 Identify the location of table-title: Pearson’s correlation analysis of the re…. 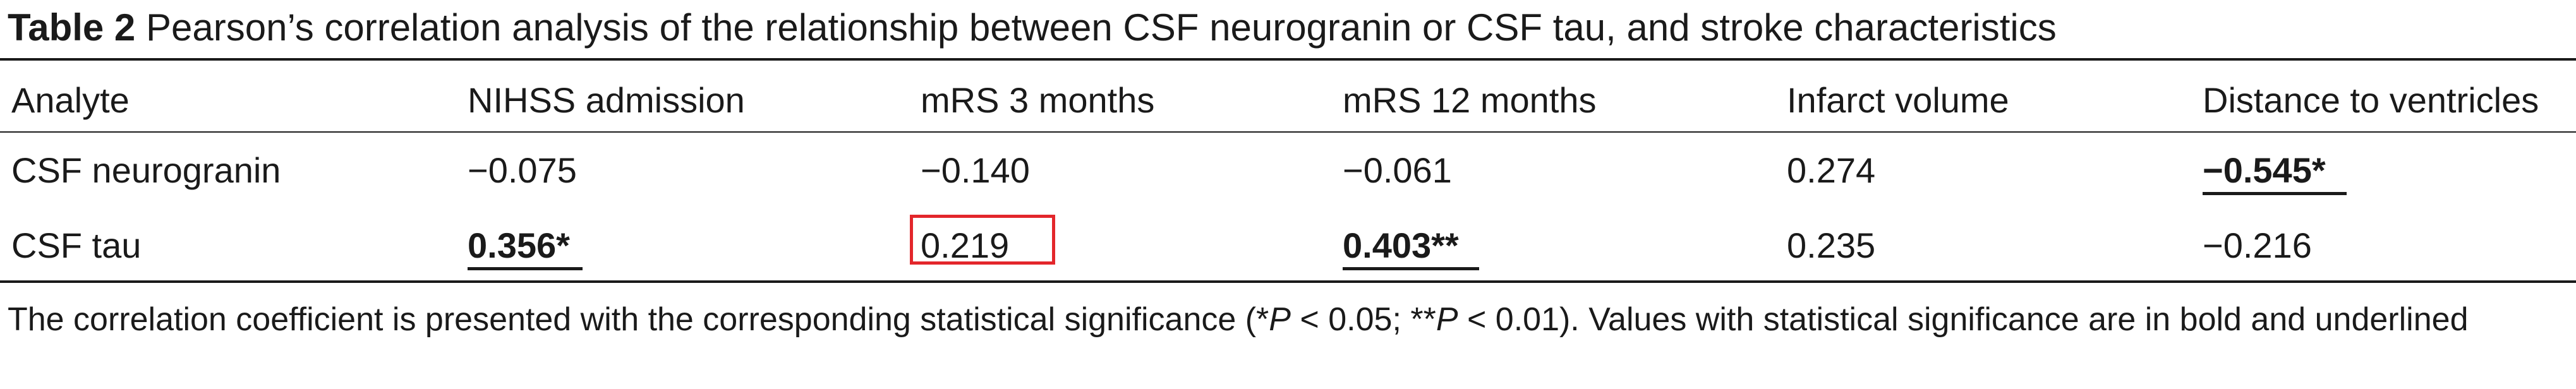
(1101, 27).